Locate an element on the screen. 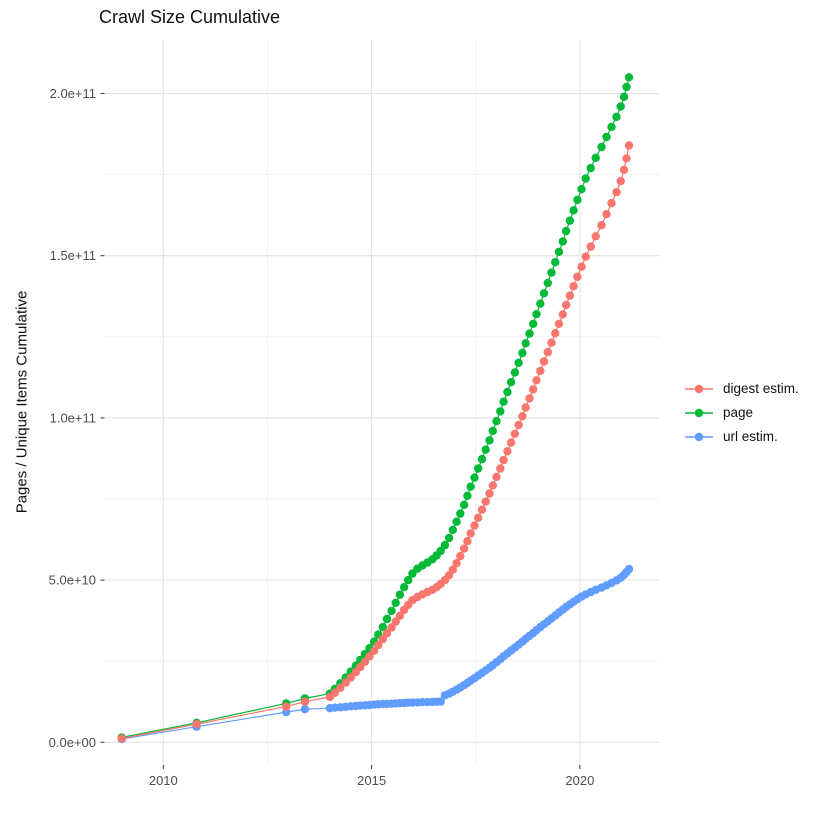 Image resolution: width=826 pixels, height=827 pixels. series-points-url-estim is located at coordinates (375, 654).